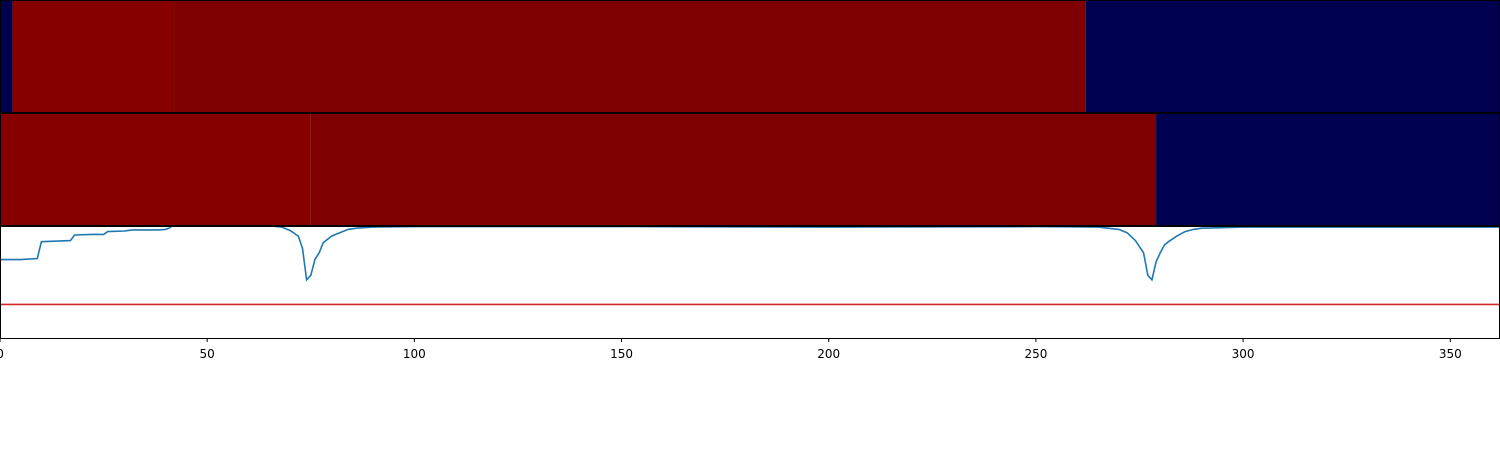  What do you see at coordinates (731, 349) in the screenshot?
I see `x-axis: 0 50 100 150 200 250 300 350` at bounding box center [731, 349].